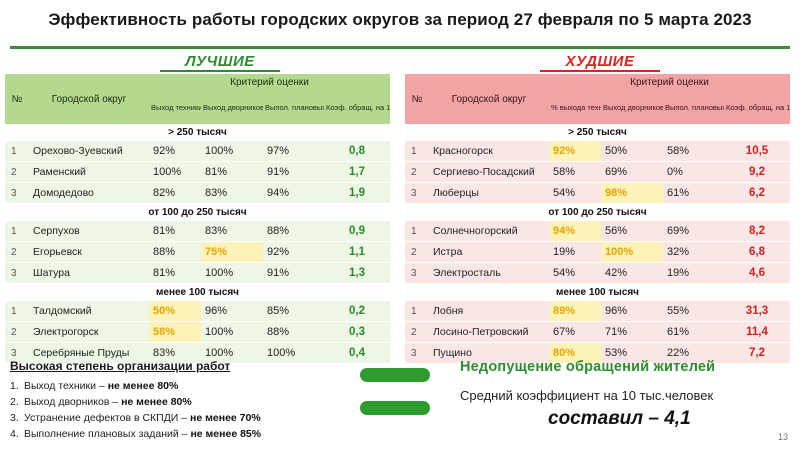 The height and width of the screenshot is (450, 800). Describe the element at coordinates (175, 311) in the screenshot. I see `row-c1-highlight: 50%` at that location.